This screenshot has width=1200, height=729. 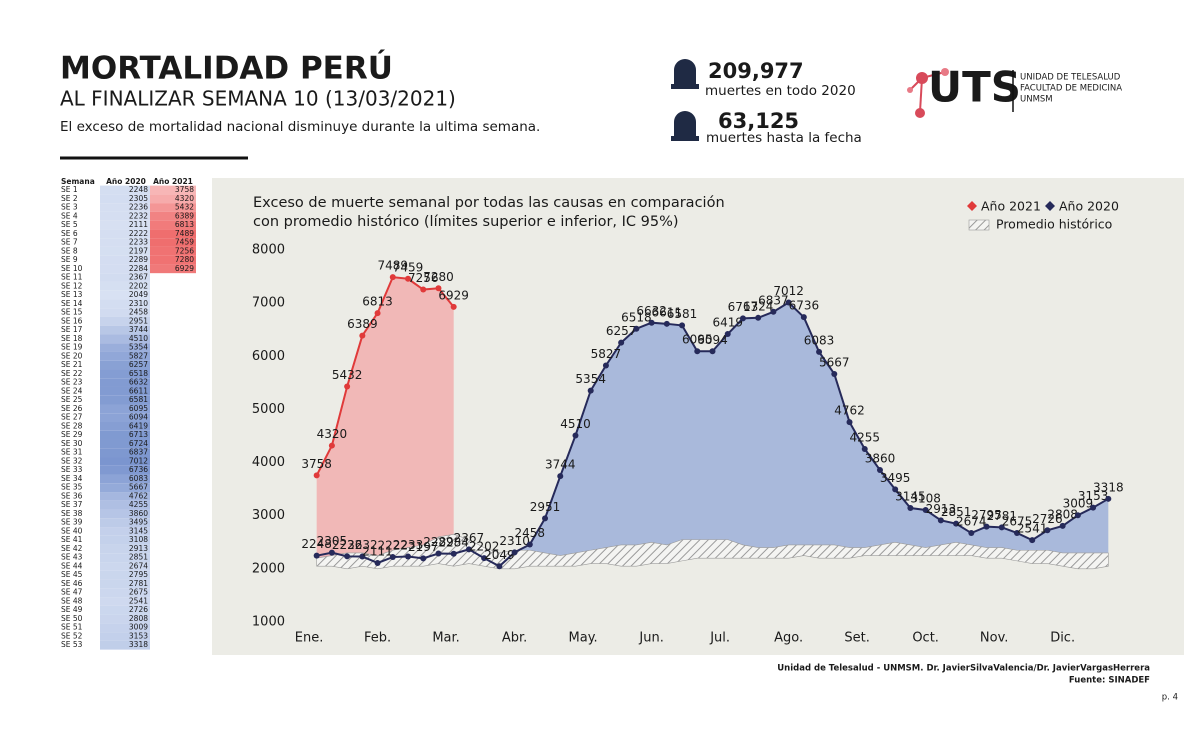 I want to click on data-label: 6724, so click(x=758, y=306).